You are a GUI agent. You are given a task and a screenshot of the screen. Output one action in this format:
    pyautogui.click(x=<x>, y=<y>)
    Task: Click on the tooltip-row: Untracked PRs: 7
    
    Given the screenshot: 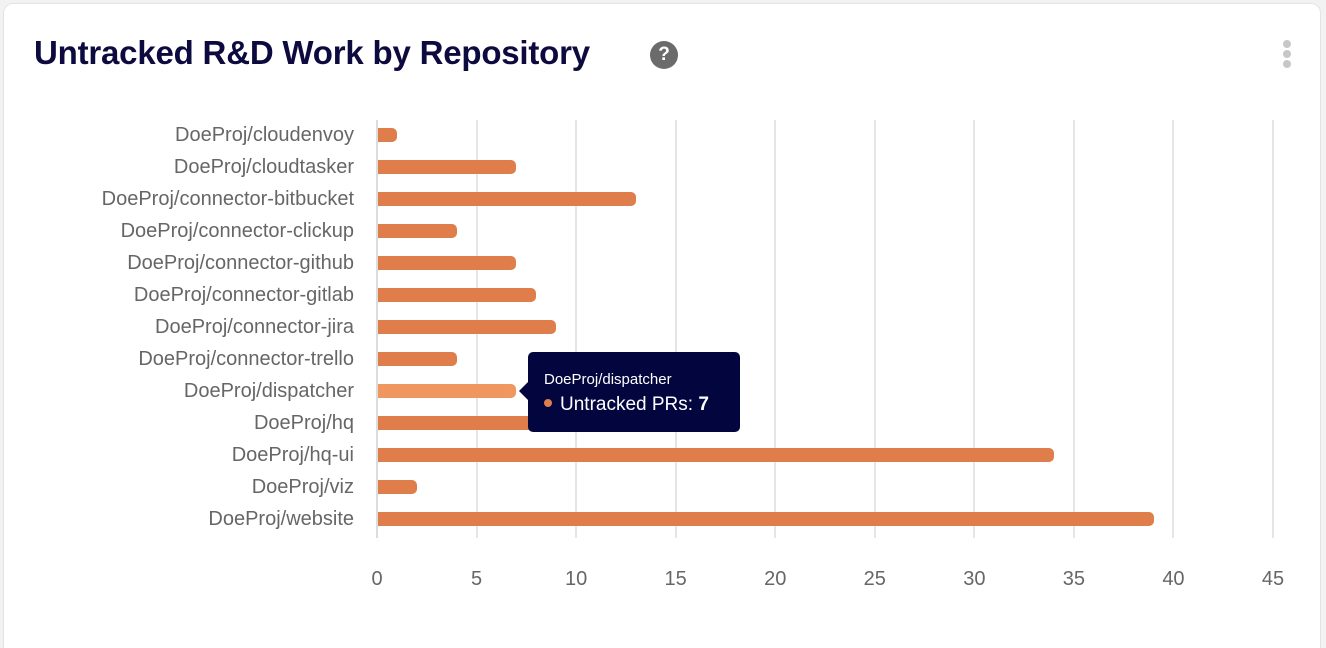 What is the action you would take?
    pyautogui.click(x=642, y=405)
    